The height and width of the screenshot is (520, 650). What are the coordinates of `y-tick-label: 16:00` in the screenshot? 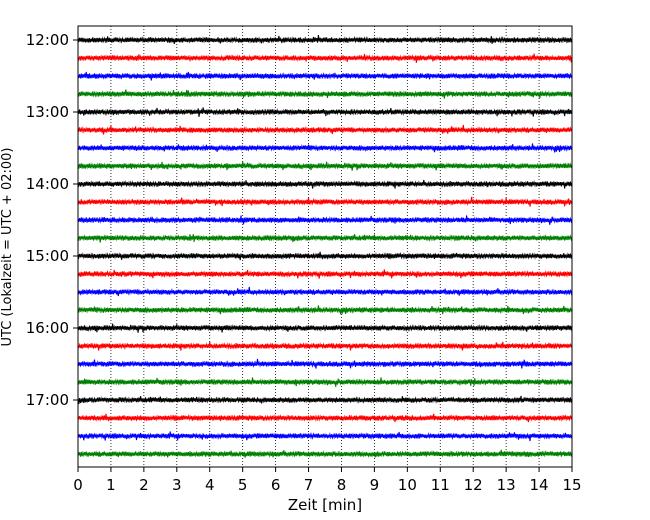 It's located at (47, 328).